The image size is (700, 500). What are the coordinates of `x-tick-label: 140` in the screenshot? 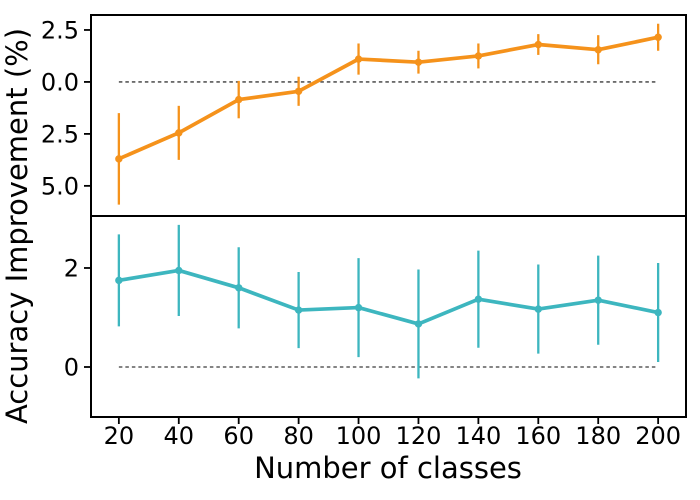 It's located at (478, 436).